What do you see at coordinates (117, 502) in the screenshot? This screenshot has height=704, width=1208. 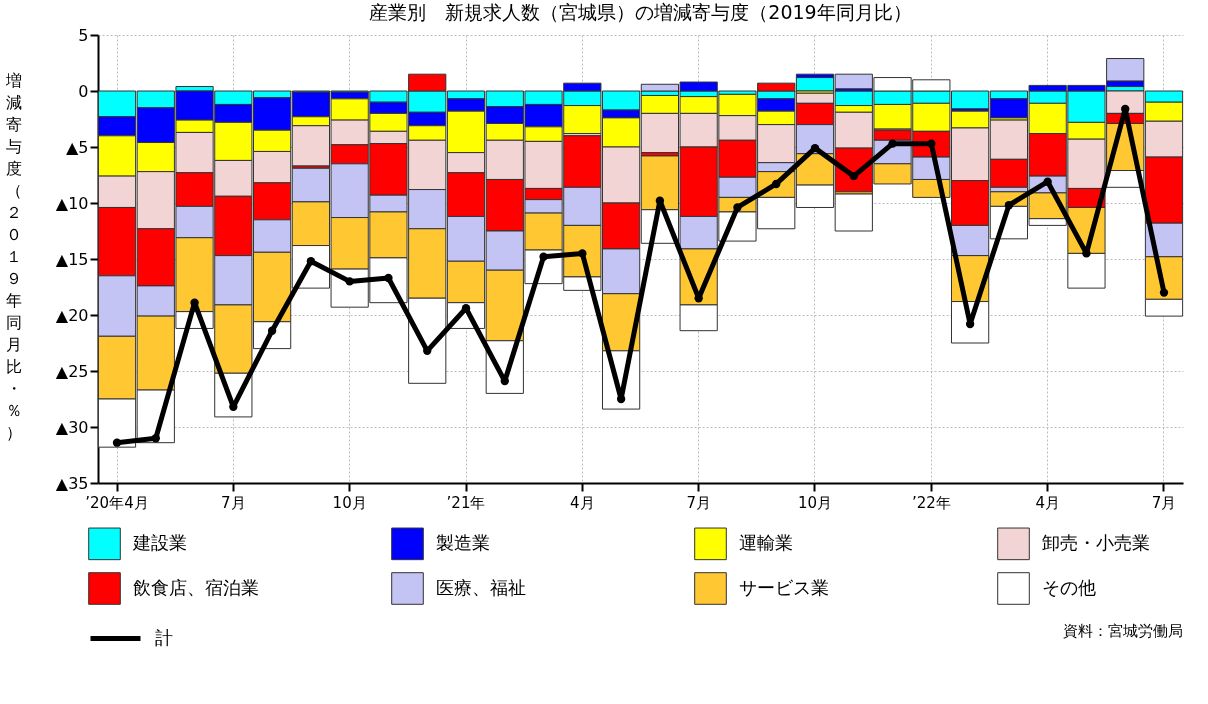 I see `x-tick-label: ’20年4月` at bounding box center [117, 502].